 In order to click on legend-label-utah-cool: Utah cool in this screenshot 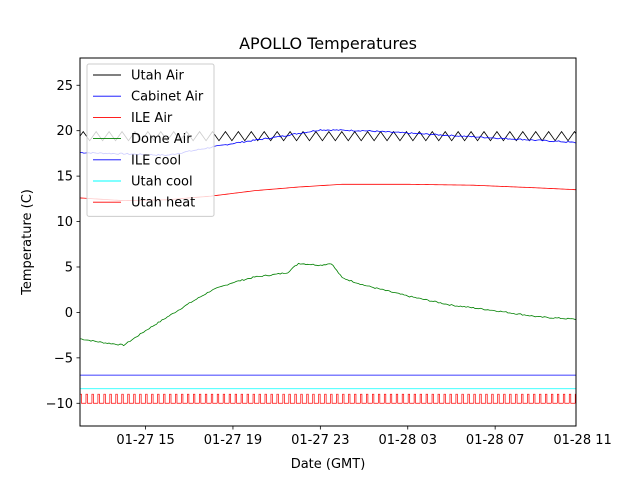, I will do `click(162, 182)`.